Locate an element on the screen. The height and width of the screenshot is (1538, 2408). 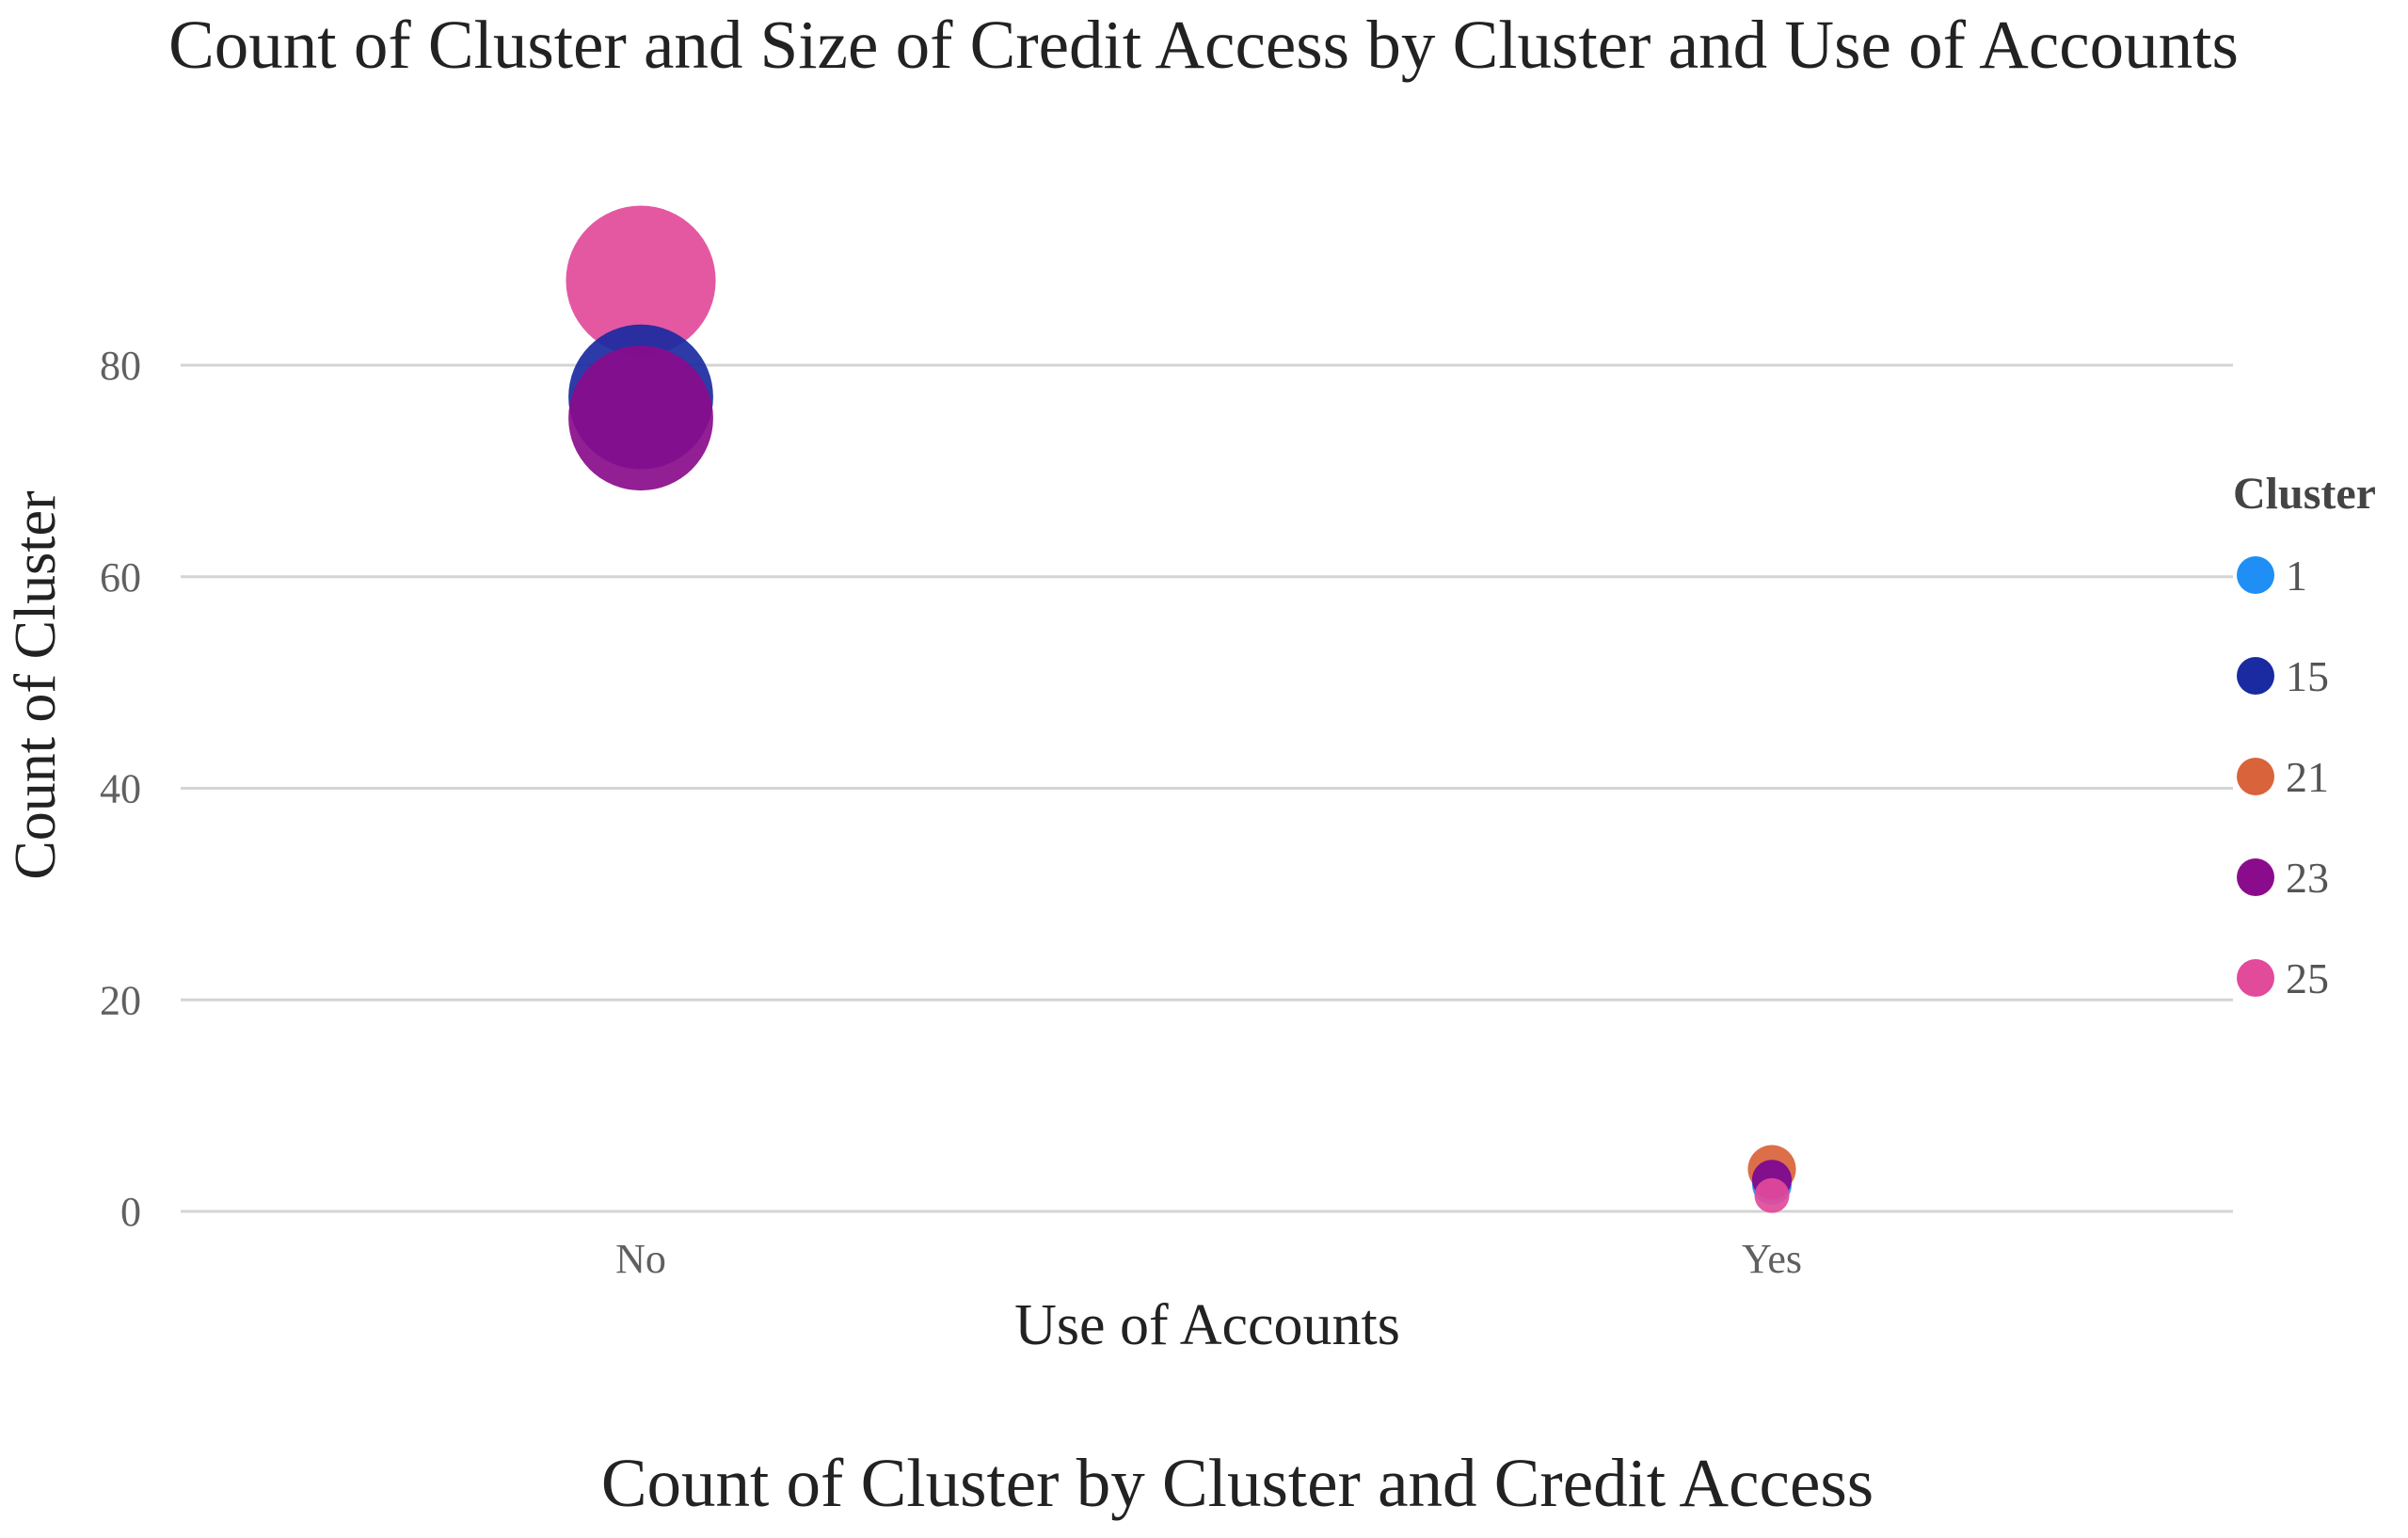
legend-label-1: 1 is located at coordinates (2296, 576).